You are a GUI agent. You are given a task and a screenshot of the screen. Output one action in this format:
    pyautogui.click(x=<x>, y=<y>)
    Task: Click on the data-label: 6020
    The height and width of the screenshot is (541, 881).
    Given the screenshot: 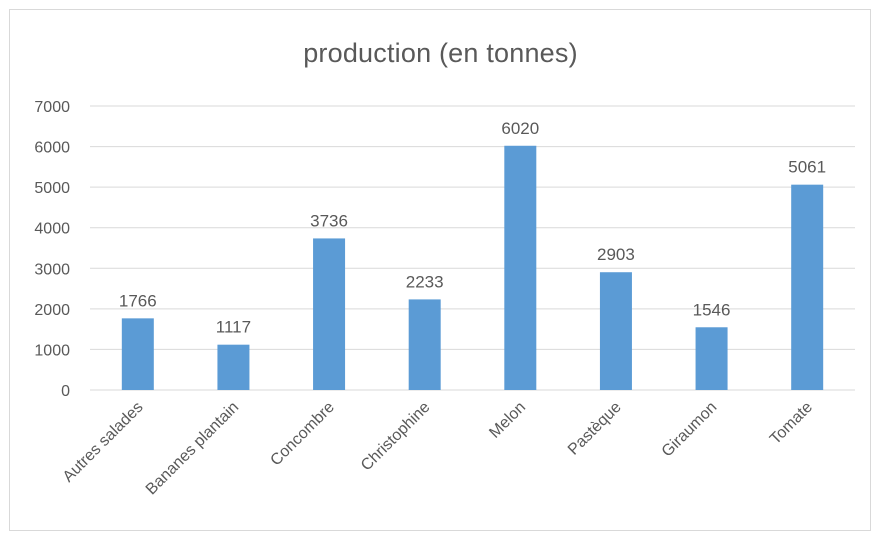 What is the action you would take?
    pyautogui.click(x=520, y=128)
    